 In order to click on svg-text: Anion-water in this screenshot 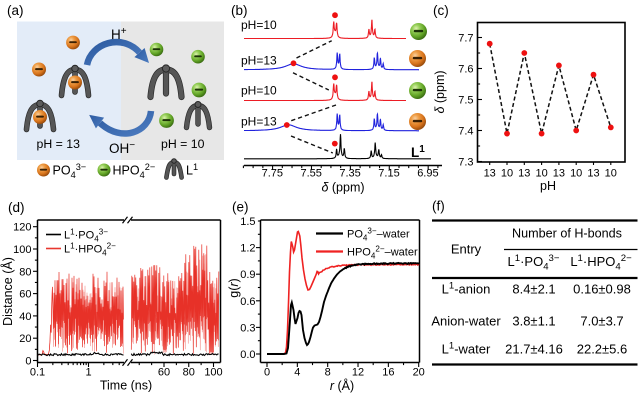, I will do `click(466, 321)`.